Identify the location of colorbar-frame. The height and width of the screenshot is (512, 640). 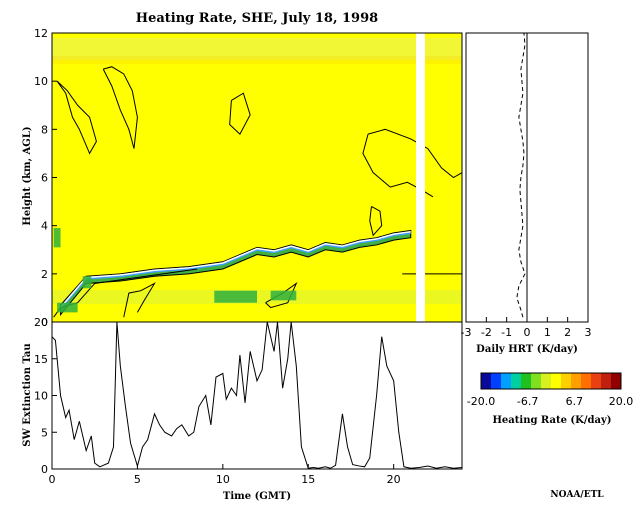
(551, 381).